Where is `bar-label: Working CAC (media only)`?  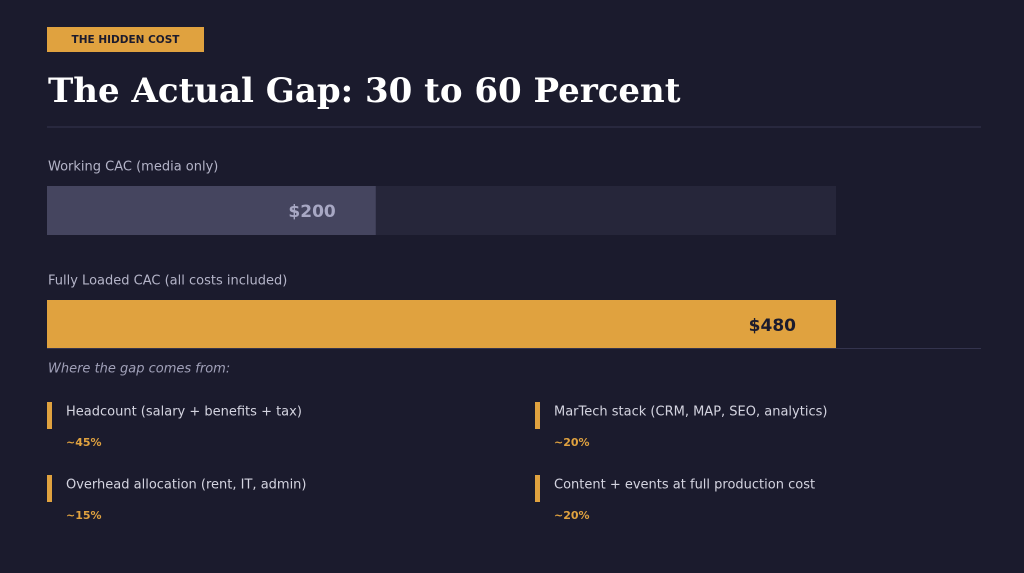 bar-label: Working CAC (media only) is located at coordinates (133, 167).